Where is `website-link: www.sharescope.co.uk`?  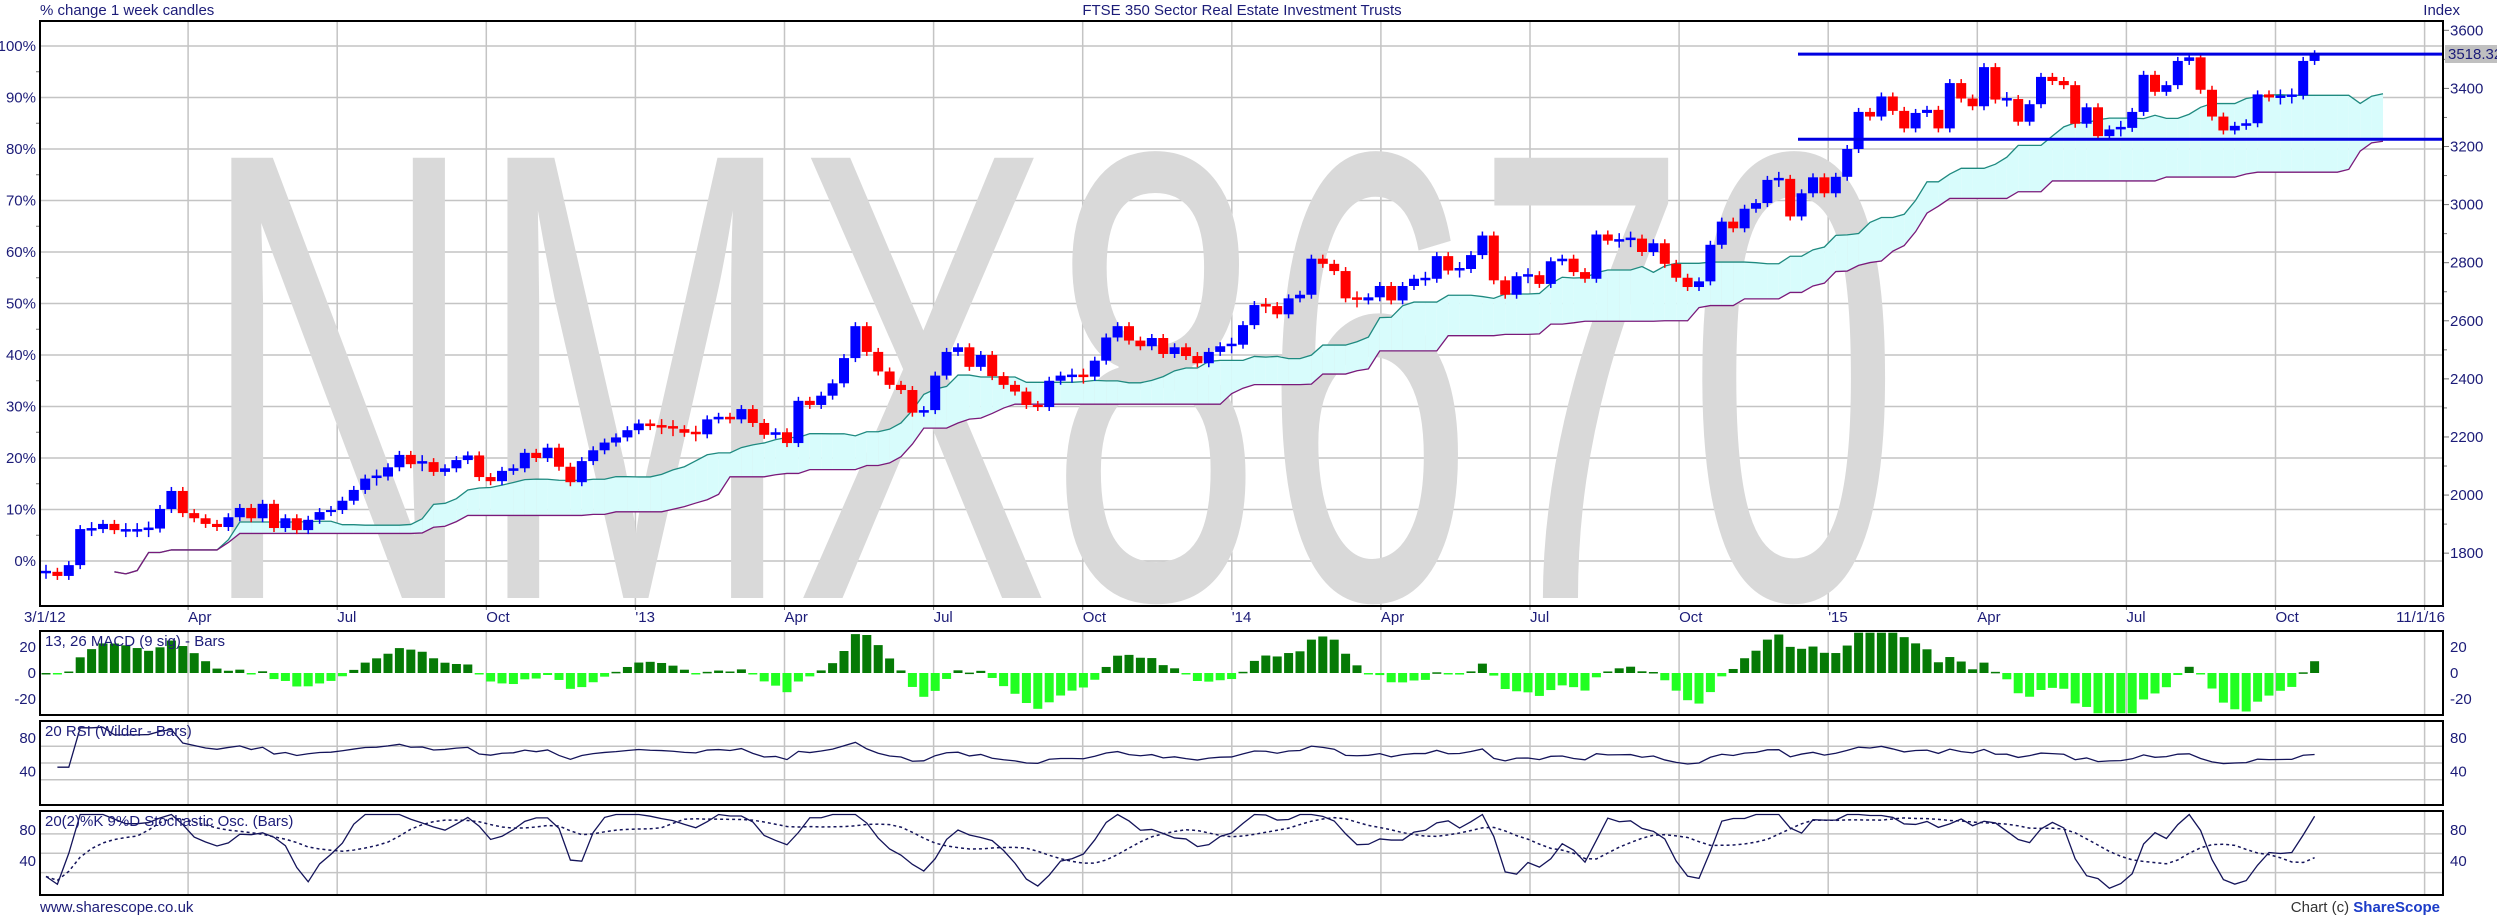
website-link: www.sharescope.co.uk is located at coordinates (116, 907).